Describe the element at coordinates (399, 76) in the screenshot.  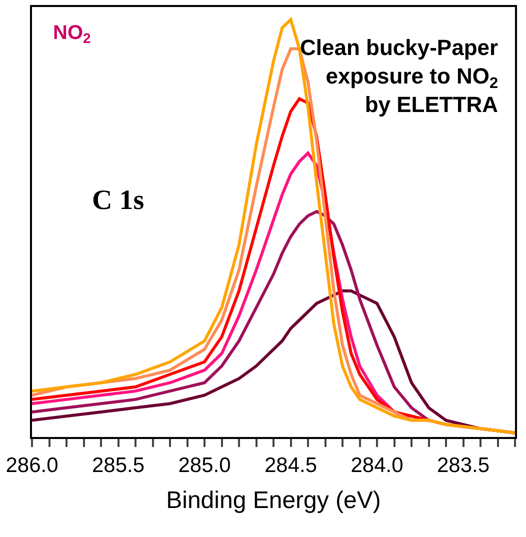
I see `annotation: Clean bucky-Paper exposure to NO$_{2}$ by ELETTRA` at that location.